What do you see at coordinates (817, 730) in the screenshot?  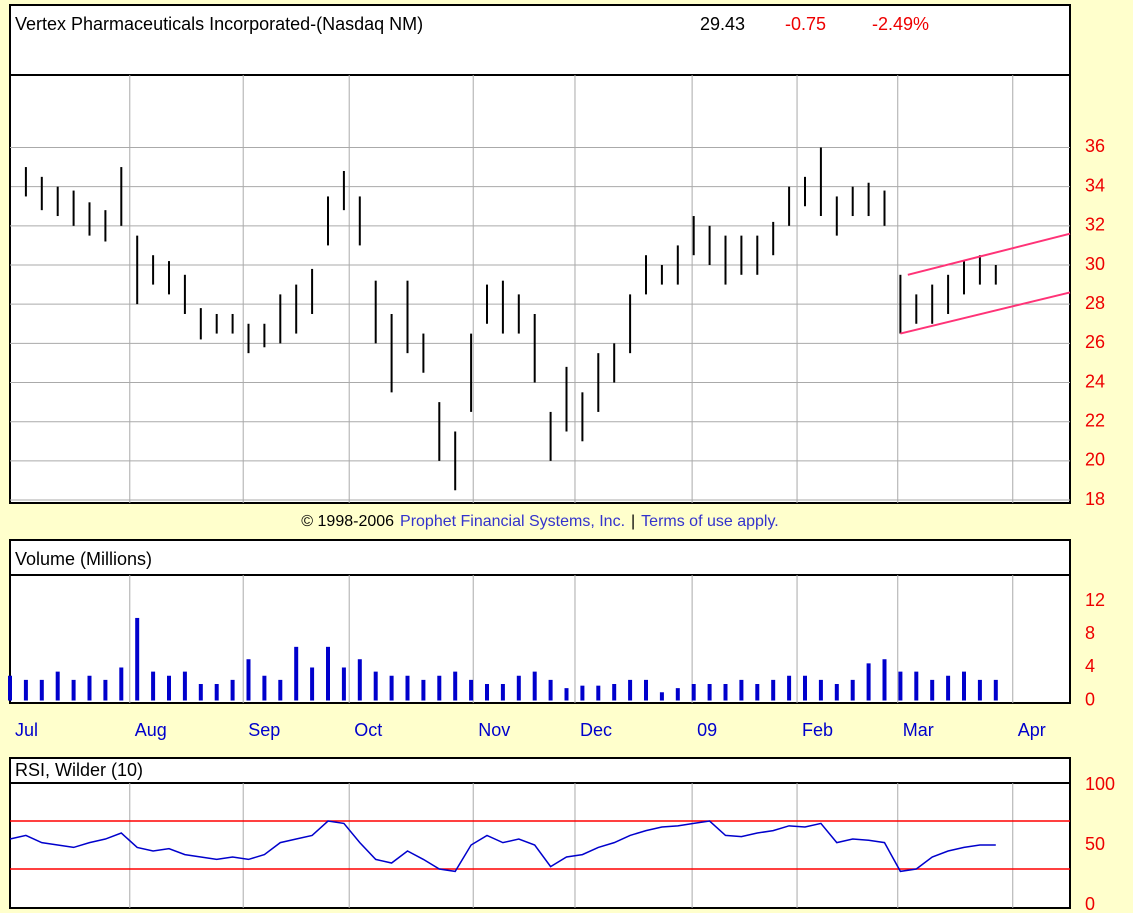 I see `x-tick-label: Feb` at bounding box center [817, 730].